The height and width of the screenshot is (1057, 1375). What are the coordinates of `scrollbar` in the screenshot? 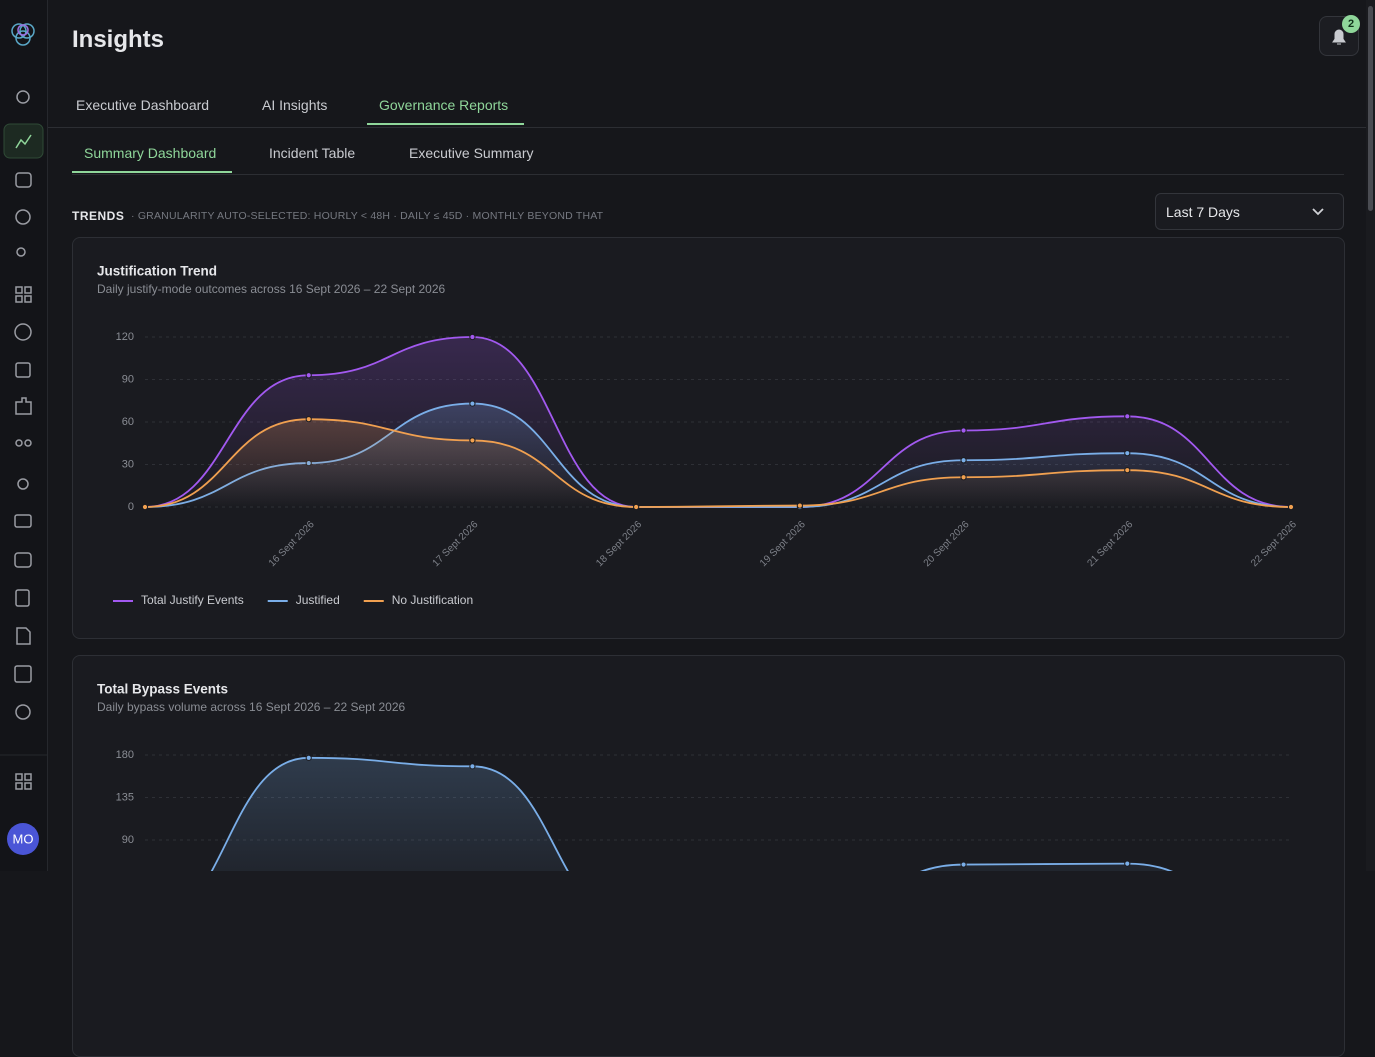 It's located at (1370, 435).